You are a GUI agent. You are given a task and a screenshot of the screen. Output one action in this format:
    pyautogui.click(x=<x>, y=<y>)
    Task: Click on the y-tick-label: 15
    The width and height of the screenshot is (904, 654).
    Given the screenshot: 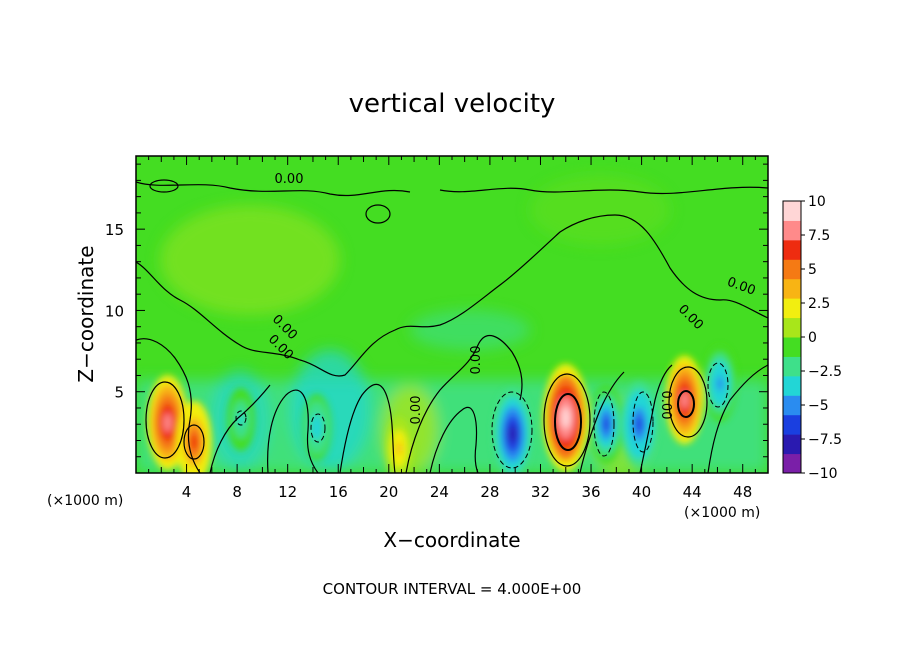 What is the action you would take?
    pyautogui.click(x=114, y=230)
    